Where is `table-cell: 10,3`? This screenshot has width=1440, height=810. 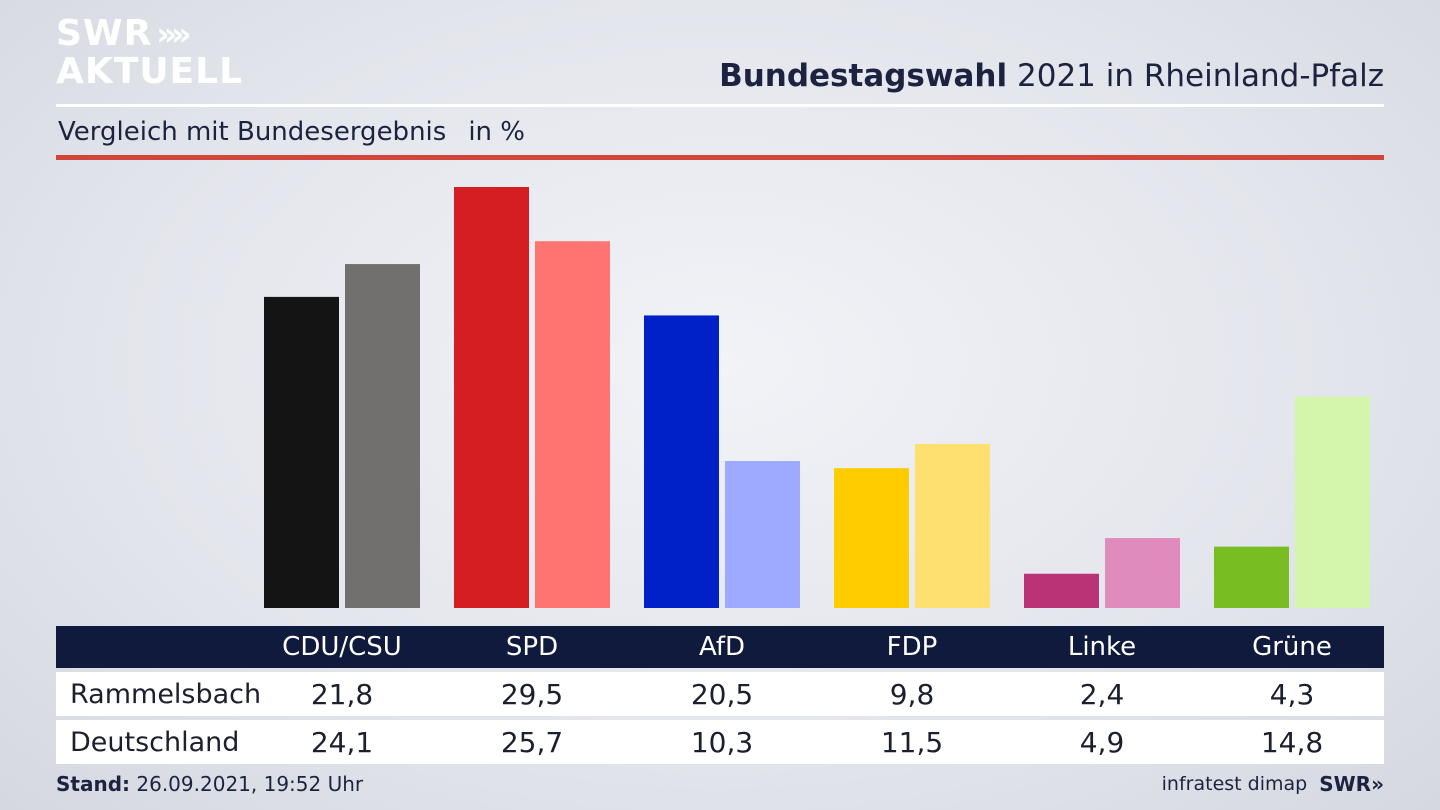
table-cell: 10,3 is located at coordinates (722, 742).